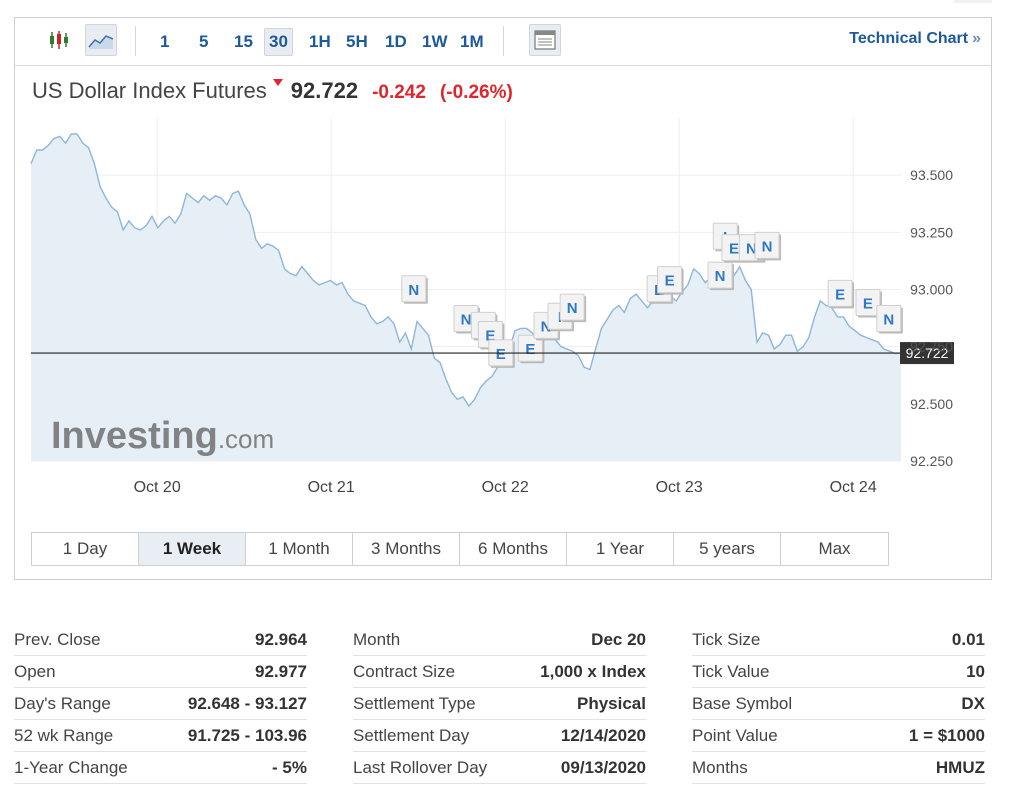 The width and height of the screenshot is (1009, 800). Describe the element at coordinates (278, 42) in the screenshot. I see `timeframe-30: 30` at that location.